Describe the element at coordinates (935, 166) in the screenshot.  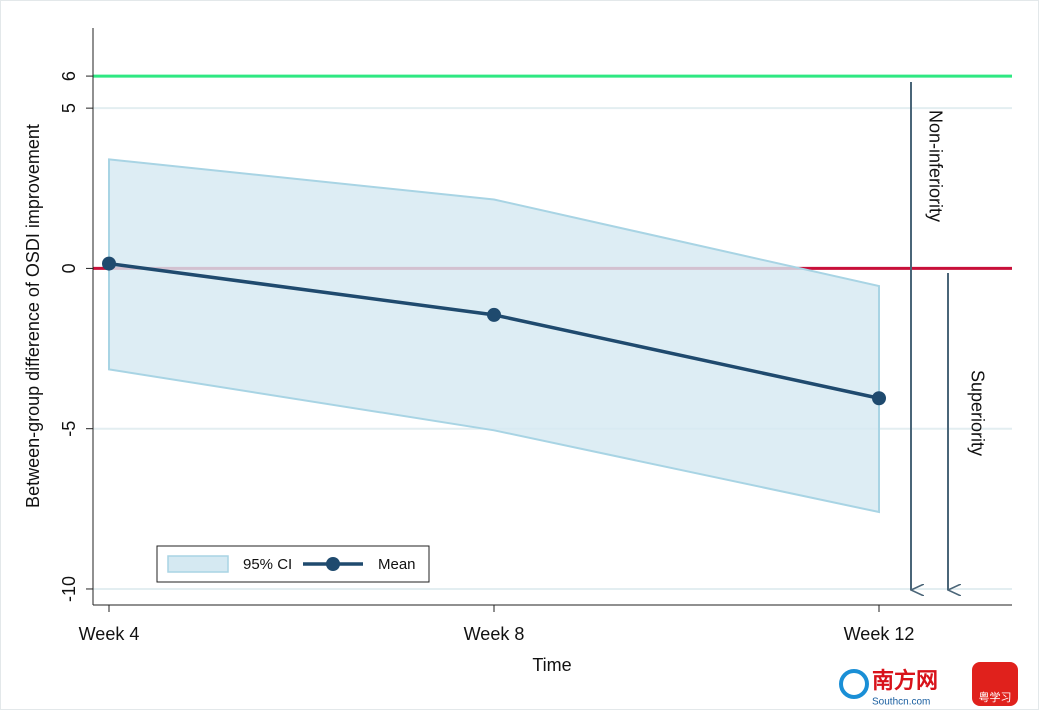
I see `annotation: Non-inferiority` at that location.